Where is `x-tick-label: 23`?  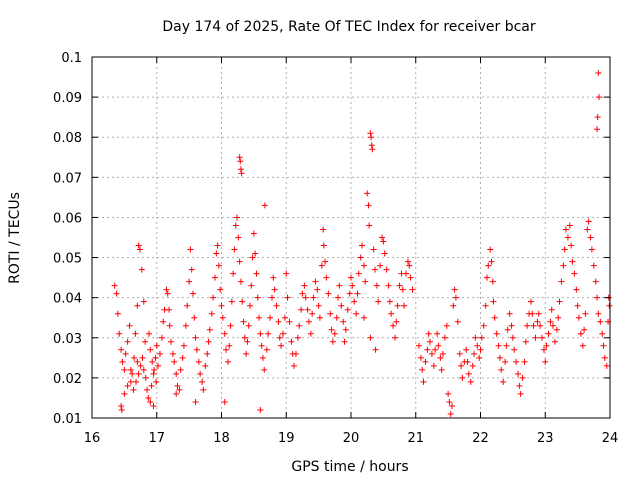 x-tick-label: 23 is located at coordinates (545, 438).